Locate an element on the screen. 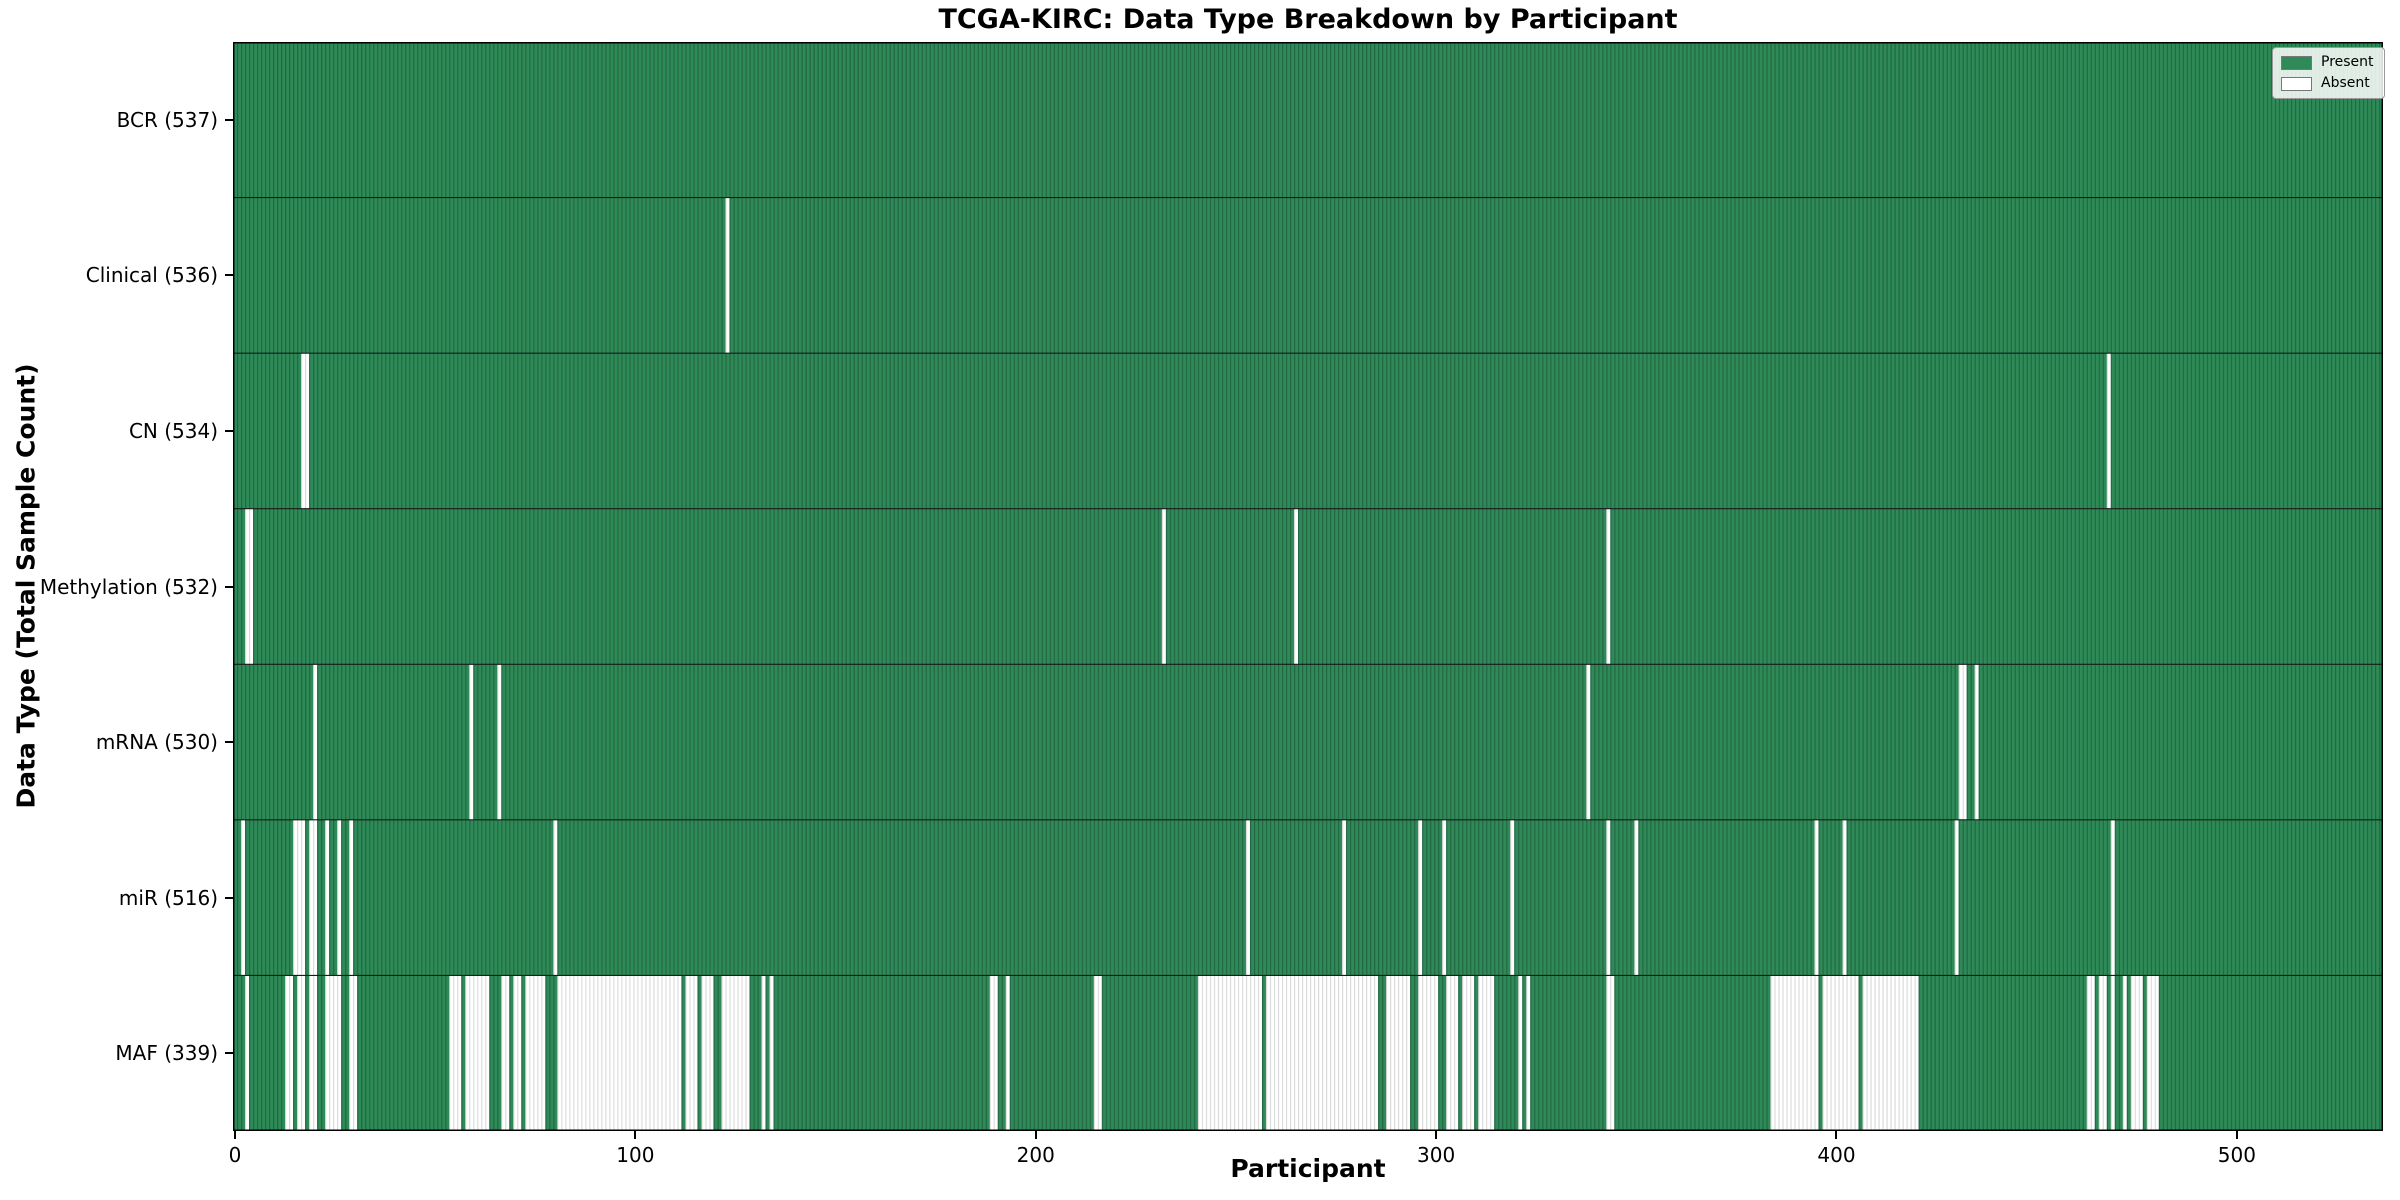  present-swatch-icon is located at coordinates (2296, 62).